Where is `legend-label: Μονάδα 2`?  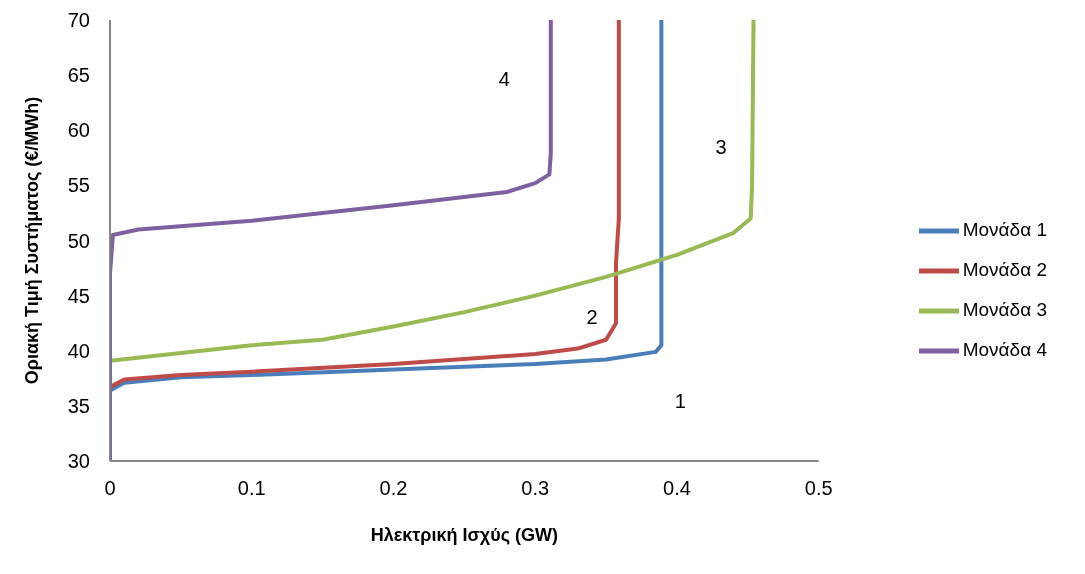
legend-label: Μονάδα 2 is located at coordinates (1004, 270).